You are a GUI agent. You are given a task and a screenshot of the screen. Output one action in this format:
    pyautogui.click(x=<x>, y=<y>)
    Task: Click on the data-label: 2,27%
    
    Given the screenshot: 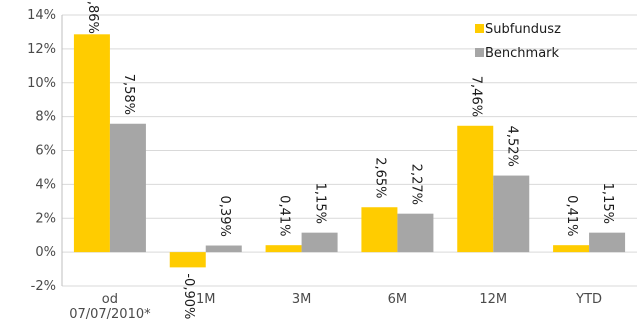 What is the action you would take?
    pyautogui.click(x=415, y=184)
    